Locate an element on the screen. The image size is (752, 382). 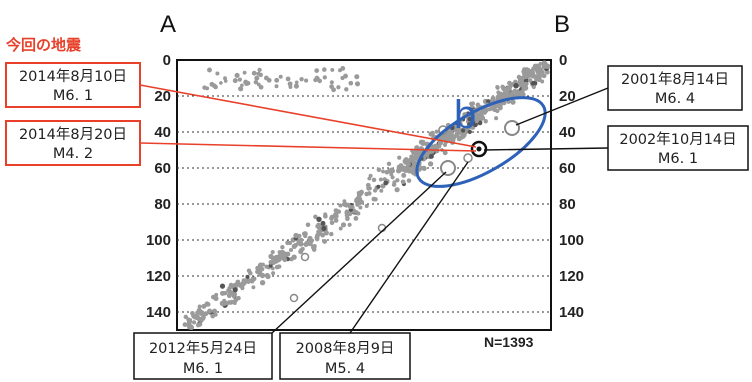
right-tick-label: 40 is located at coordinates (567, 132).